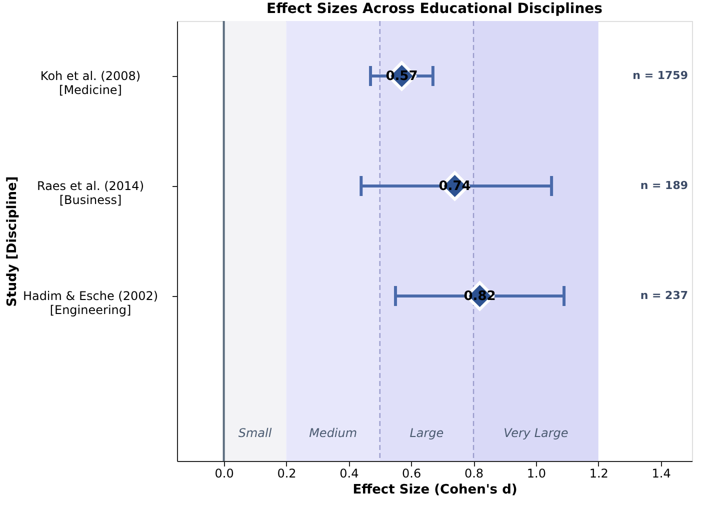 Image resolution: width=708 pixels, height=507 pixels. What do you see at coordinates (412, 473) in the screenshot?
I see `x-tick-label: 0.6` at bounding box center [412, 473].